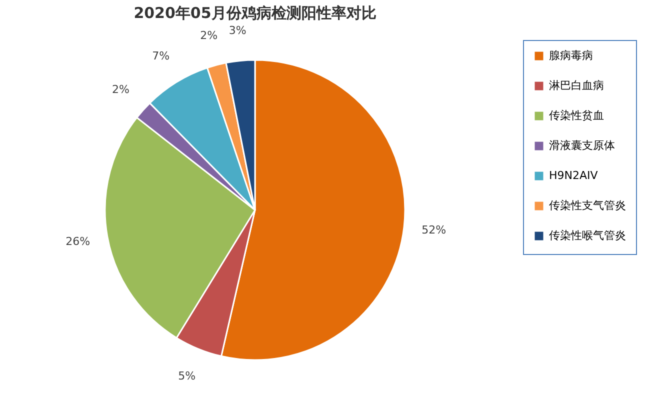 The width and height of the screenshot is (671, 393). I want to click on legend-label: 传染性支气管炎, so click(587, 205).